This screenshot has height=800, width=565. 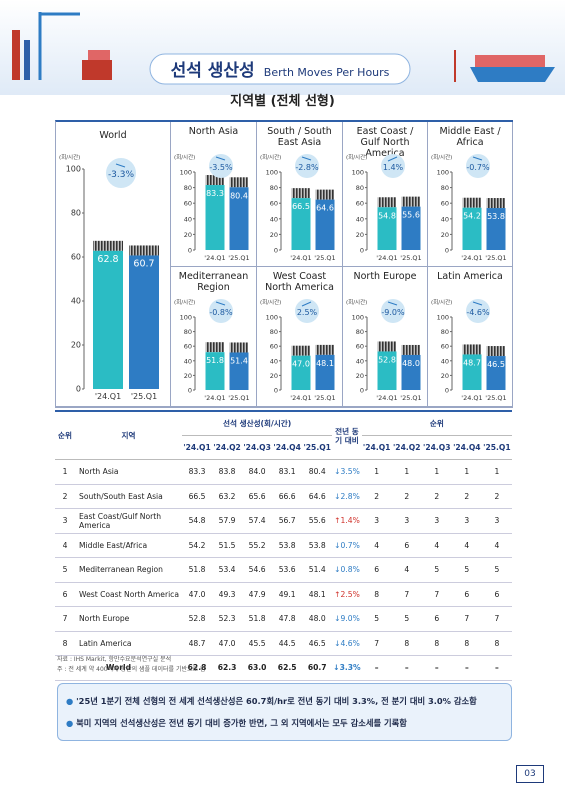 What do you see at coordinates (393, 312) in the screenshot?
I see `annotation: -9.0%` at bounding box center [393, 312].